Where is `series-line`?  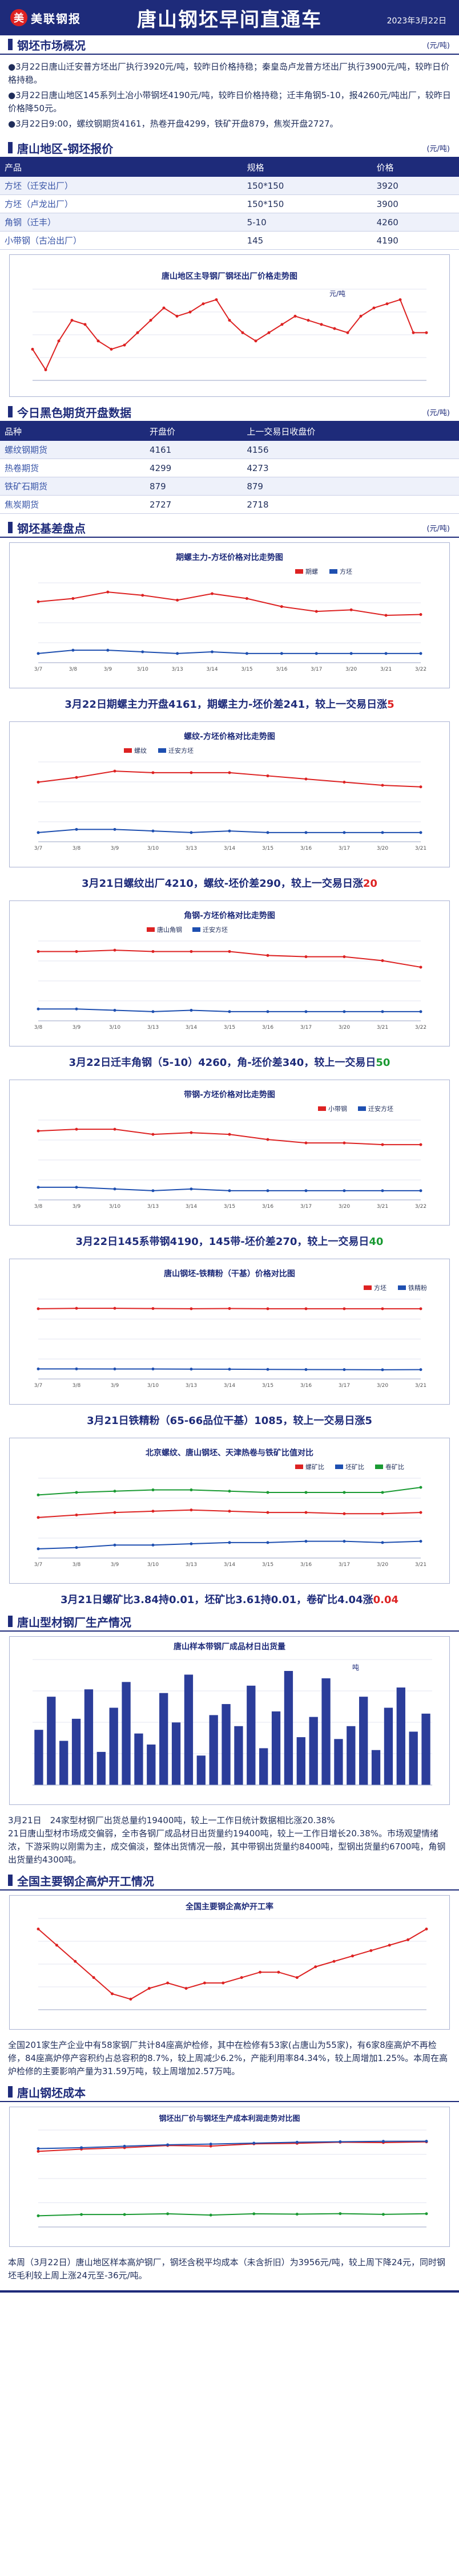
series-line is located at coordinates (230, 652).